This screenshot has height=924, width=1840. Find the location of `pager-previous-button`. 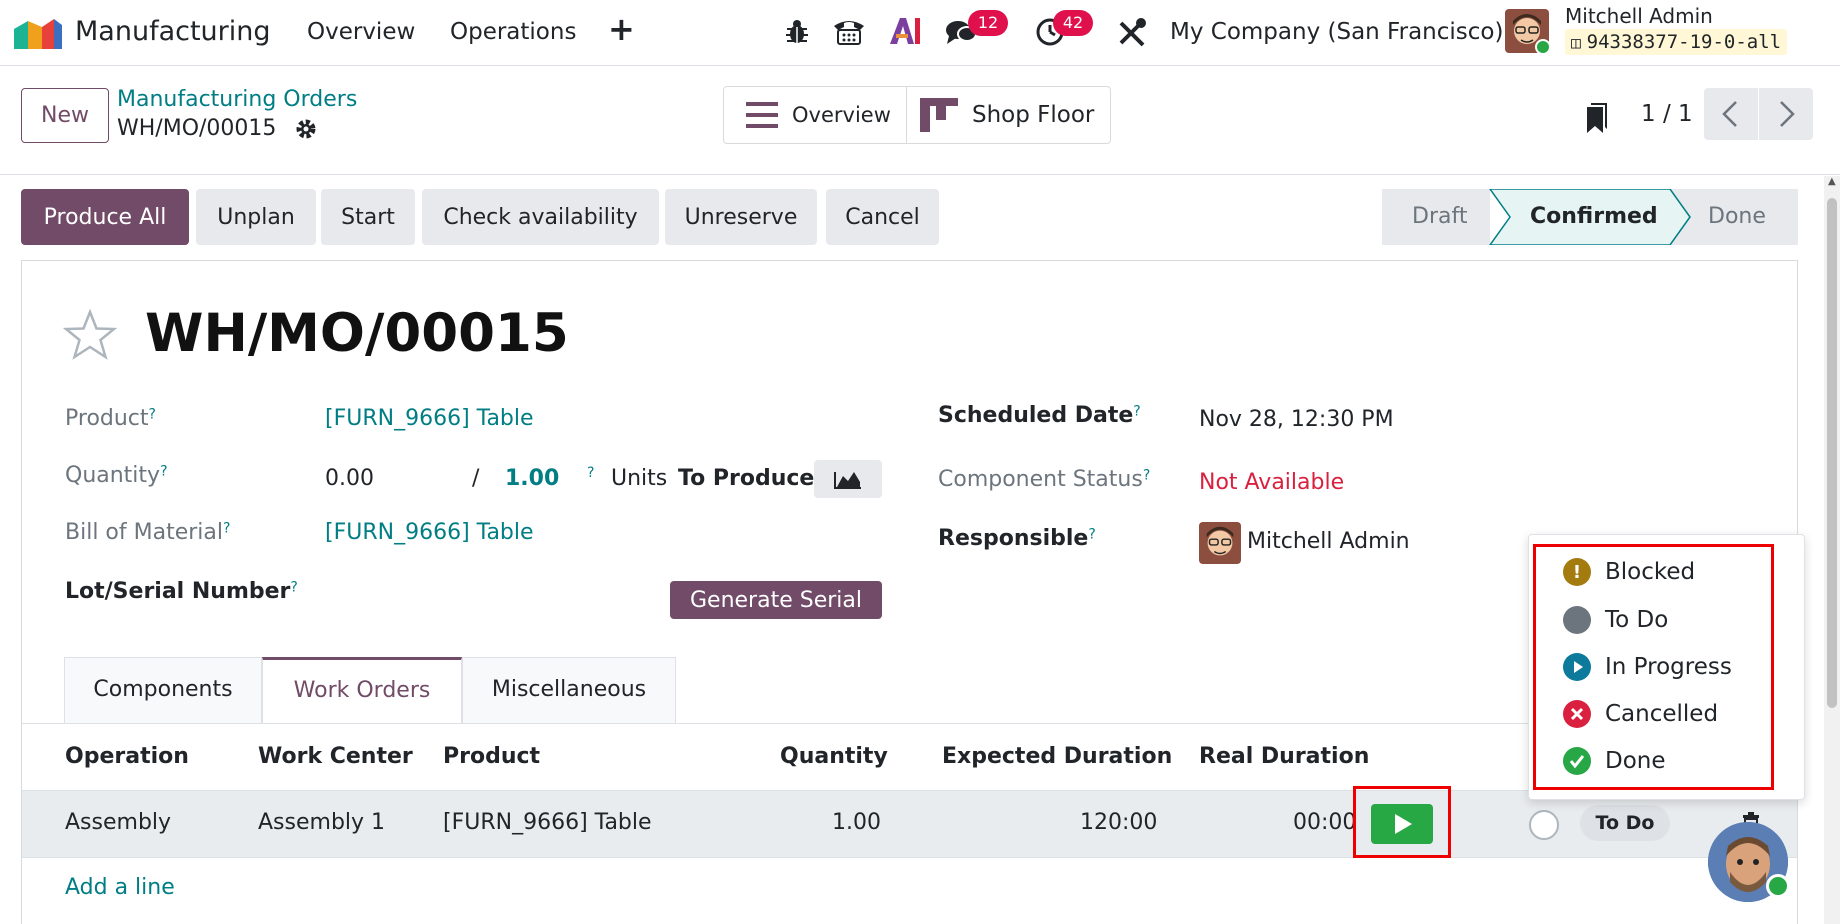

pager-previous-button is located at coordinates (1731, 114).